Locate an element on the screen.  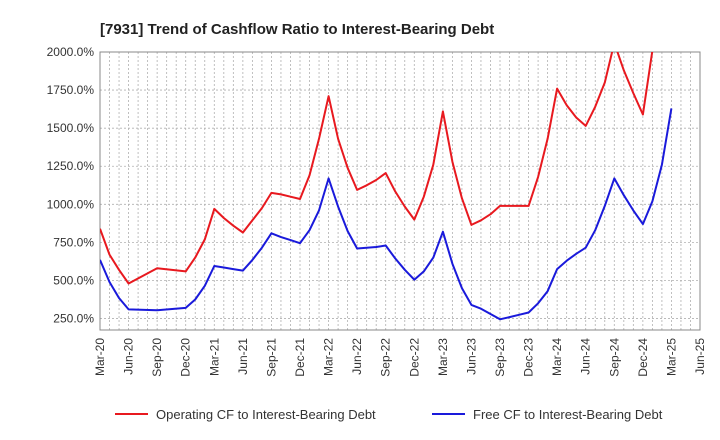
y-tick-label: 2000.0% is located at coordinates (71, 52).